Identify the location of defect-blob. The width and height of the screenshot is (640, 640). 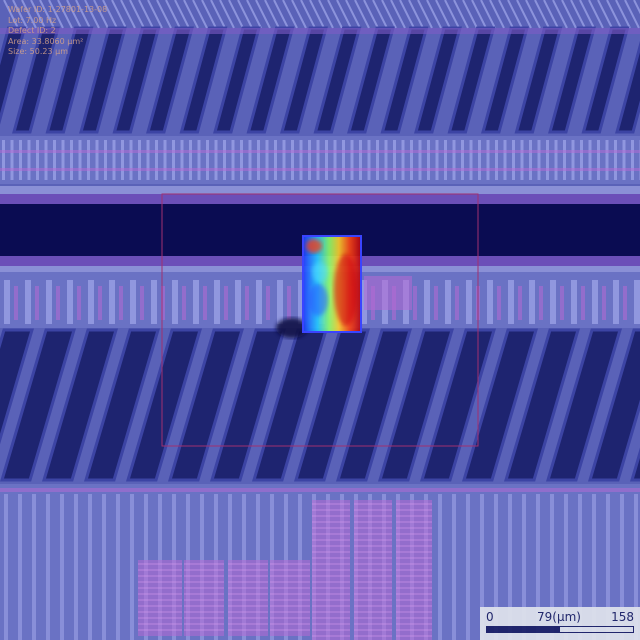
(292, 328).